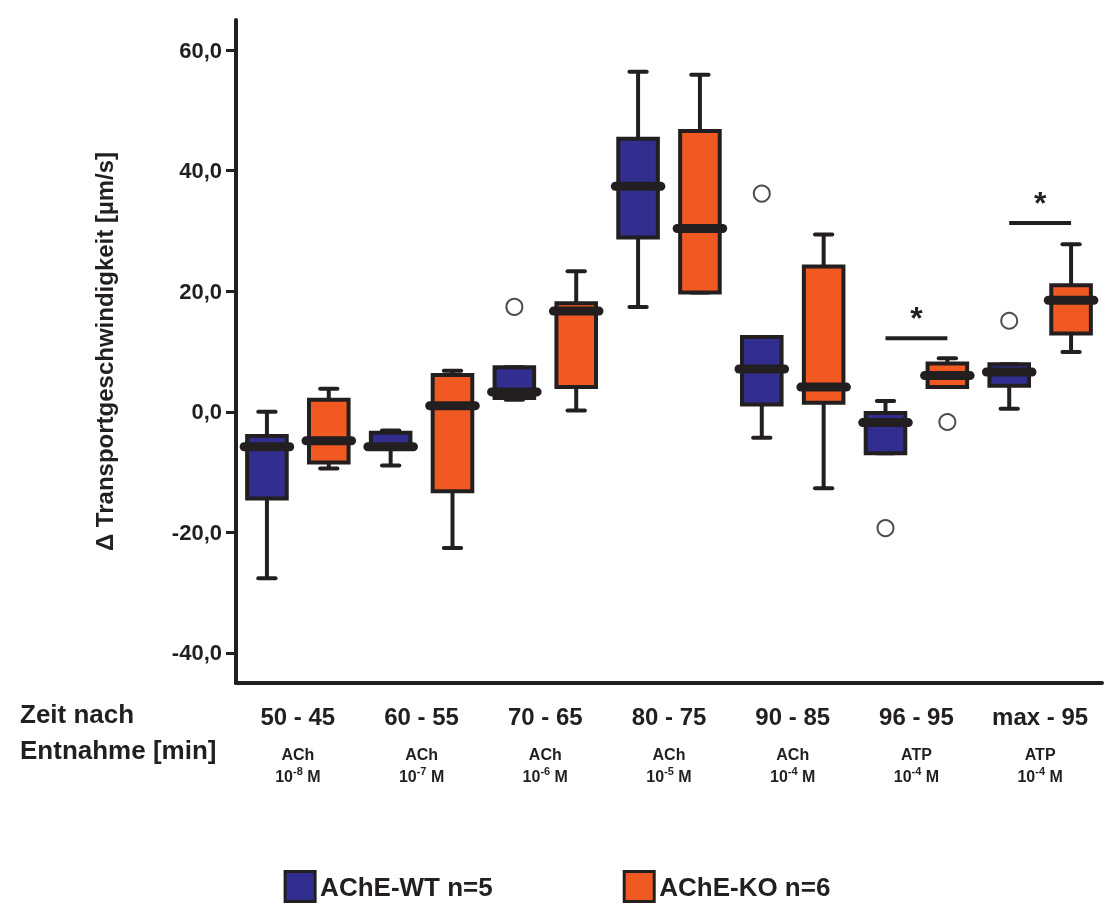 This screenshot has width=1114, height=915. Describe the element at coordinates (200, 291) in the screenshot. I see `y-tick-label: 20,0` at that location.